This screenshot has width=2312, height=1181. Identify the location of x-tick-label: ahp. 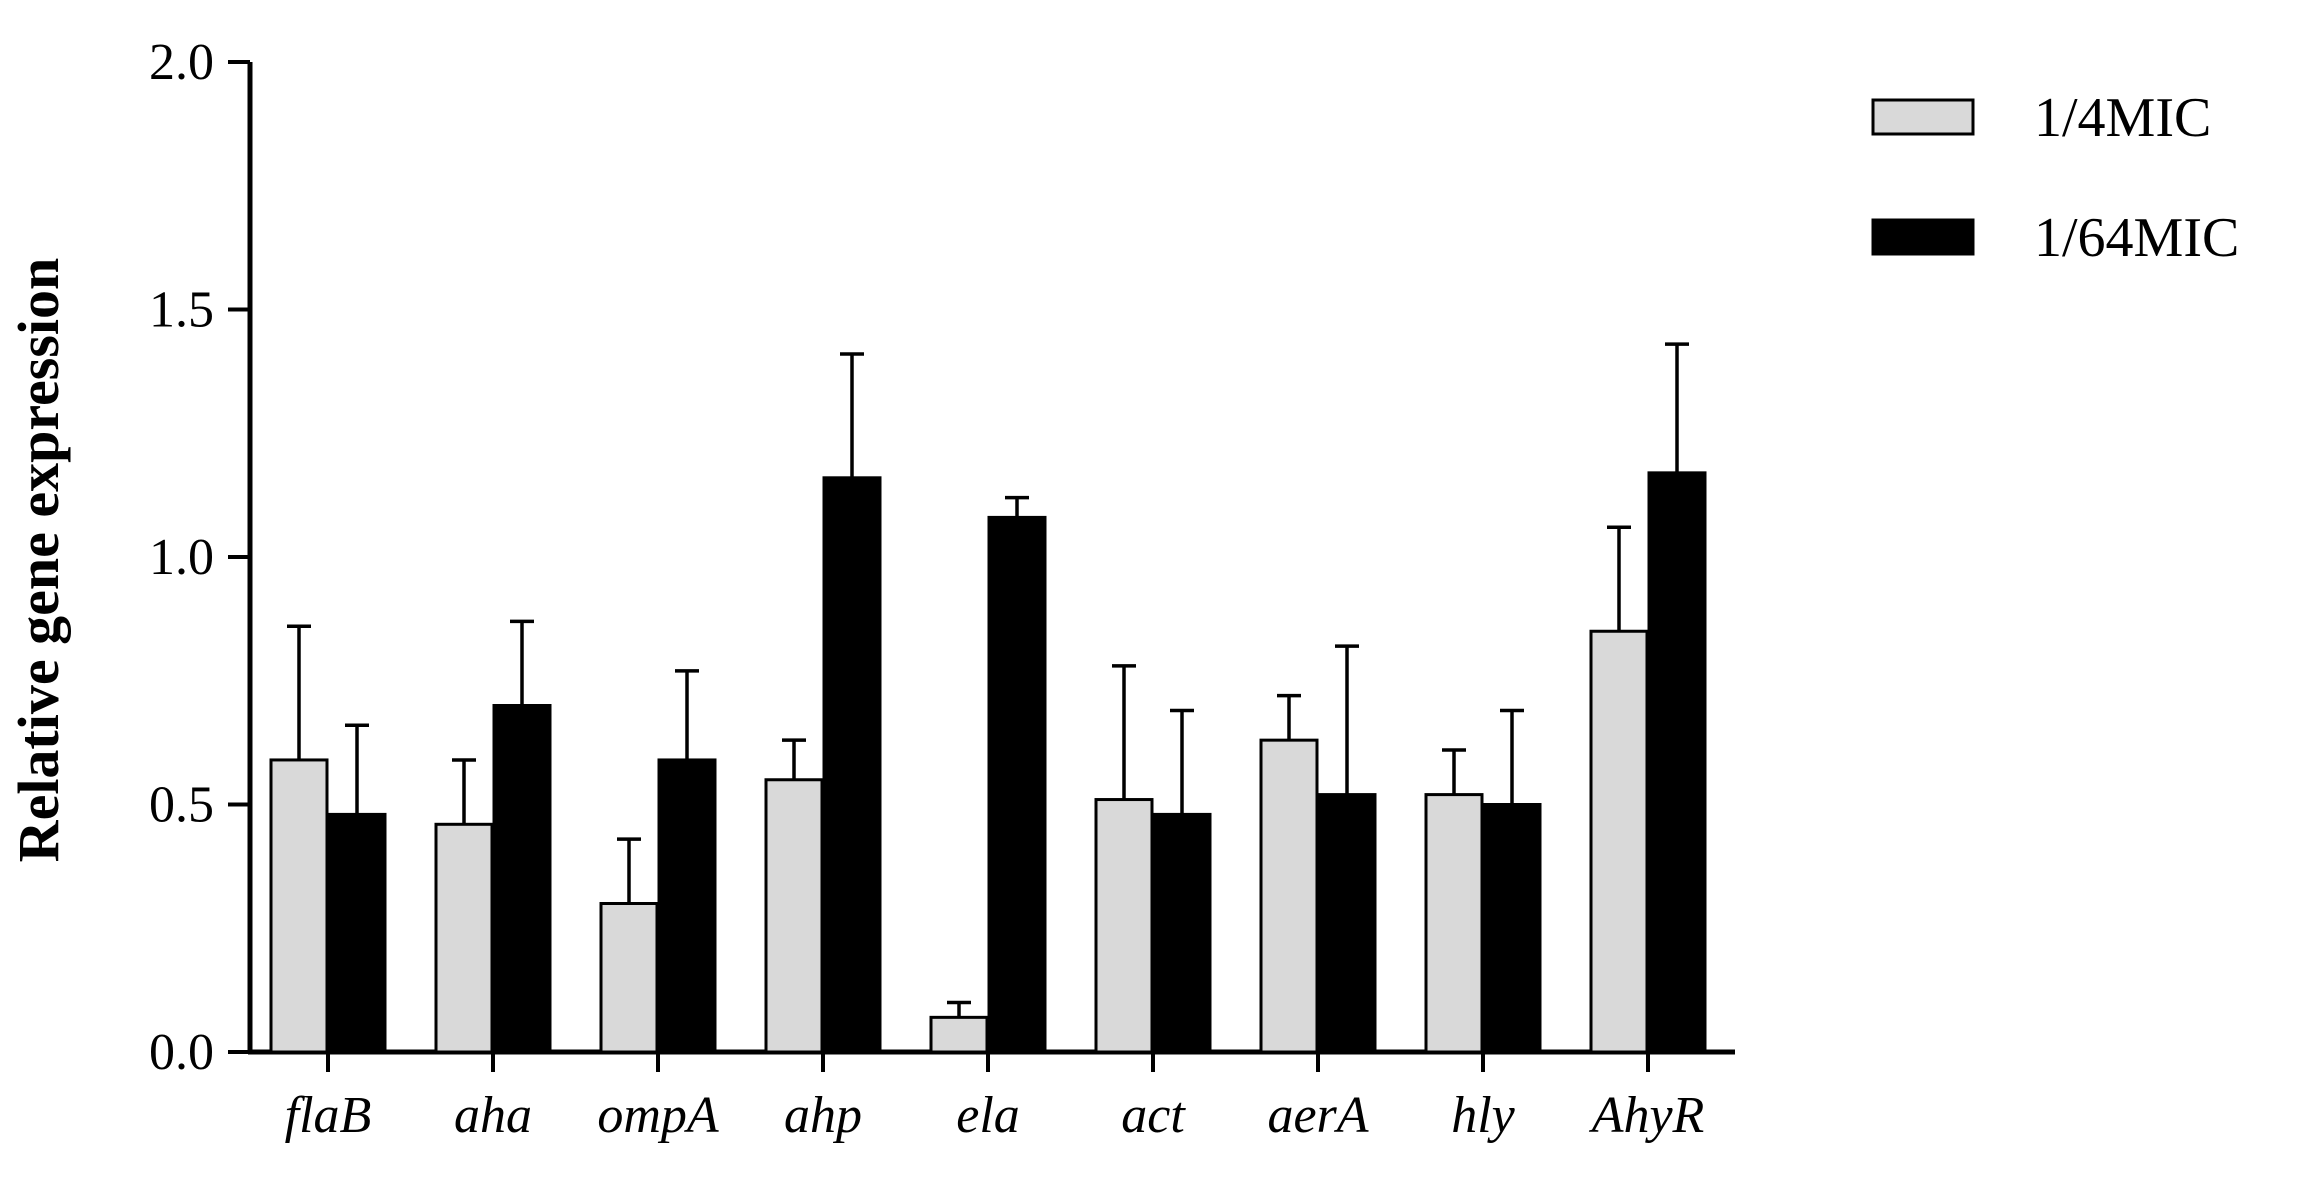
(823, 1115).